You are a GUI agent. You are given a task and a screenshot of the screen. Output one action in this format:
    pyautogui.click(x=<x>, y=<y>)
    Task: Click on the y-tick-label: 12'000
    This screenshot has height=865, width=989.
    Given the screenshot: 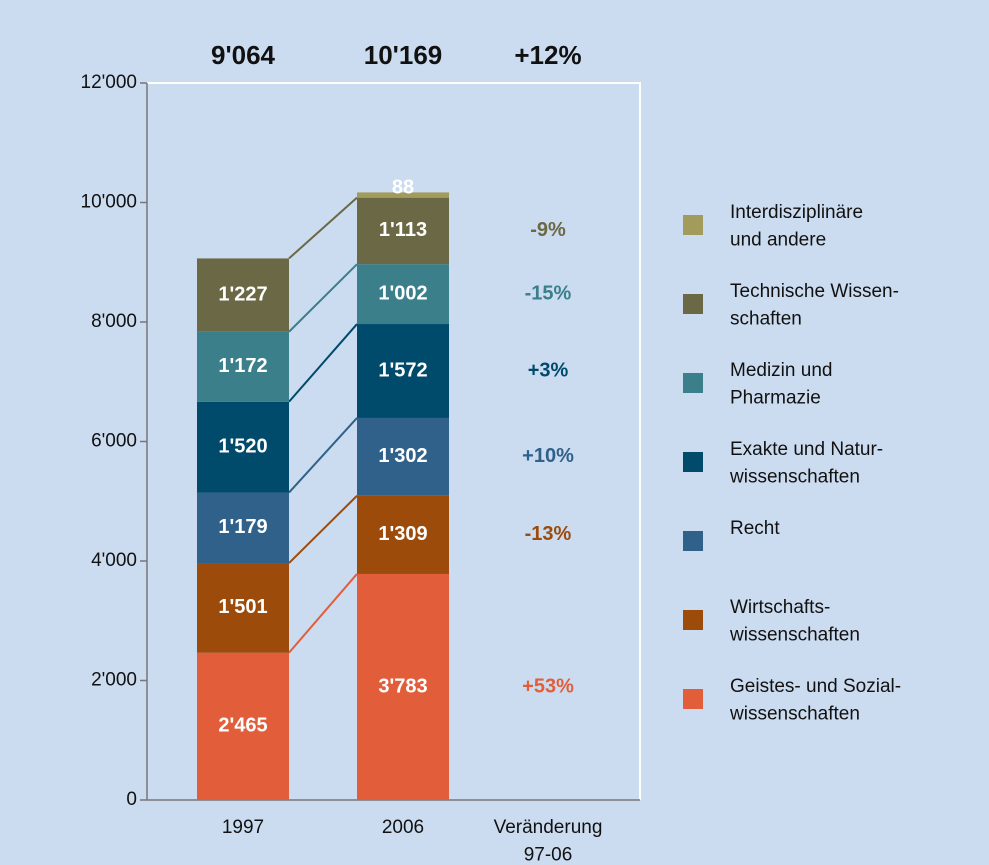 What is the action you would take?
    pyautogui.click(x=109, y=82)
    